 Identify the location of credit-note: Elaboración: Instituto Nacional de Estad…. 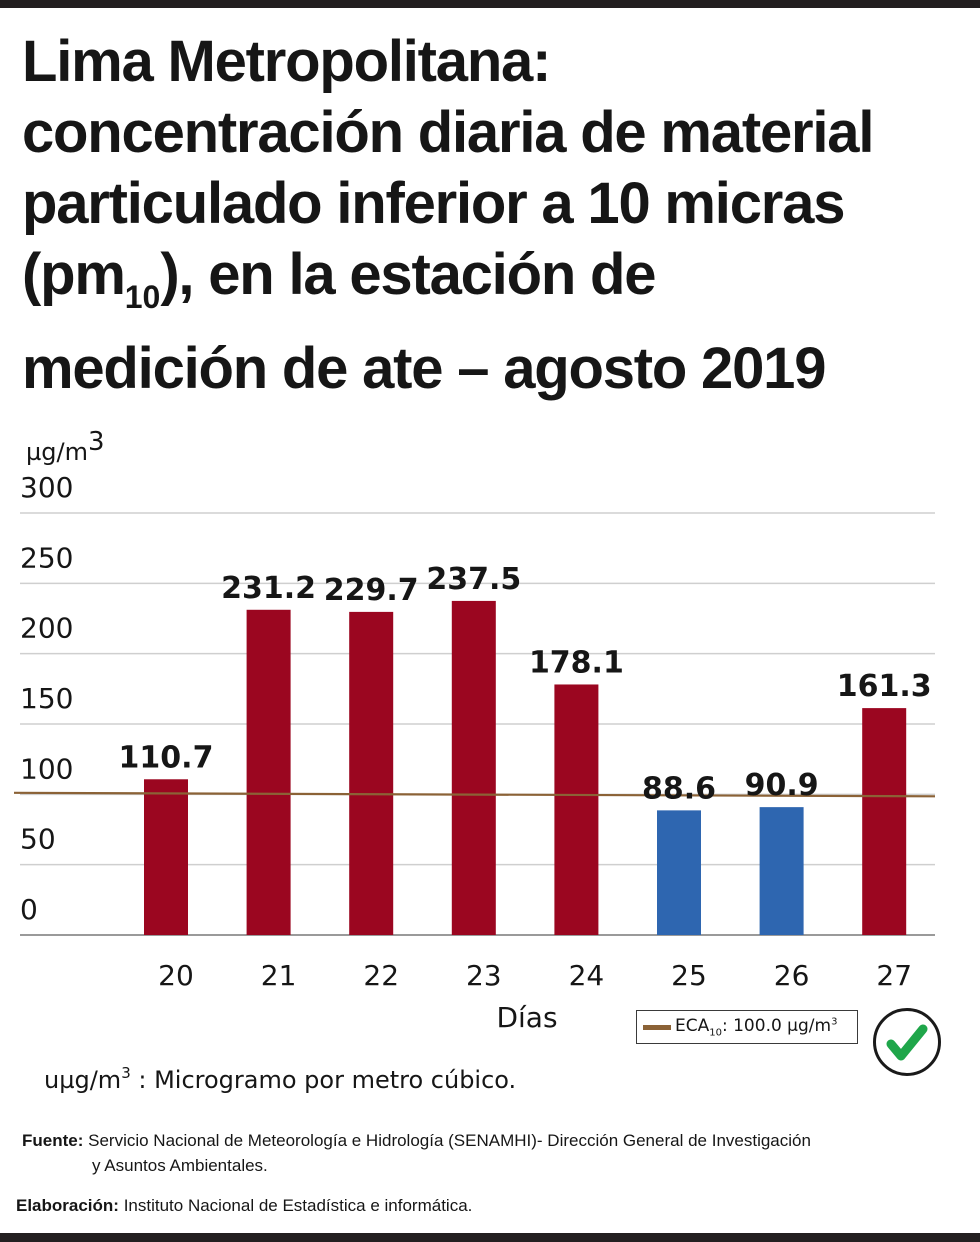
(244, 1206).